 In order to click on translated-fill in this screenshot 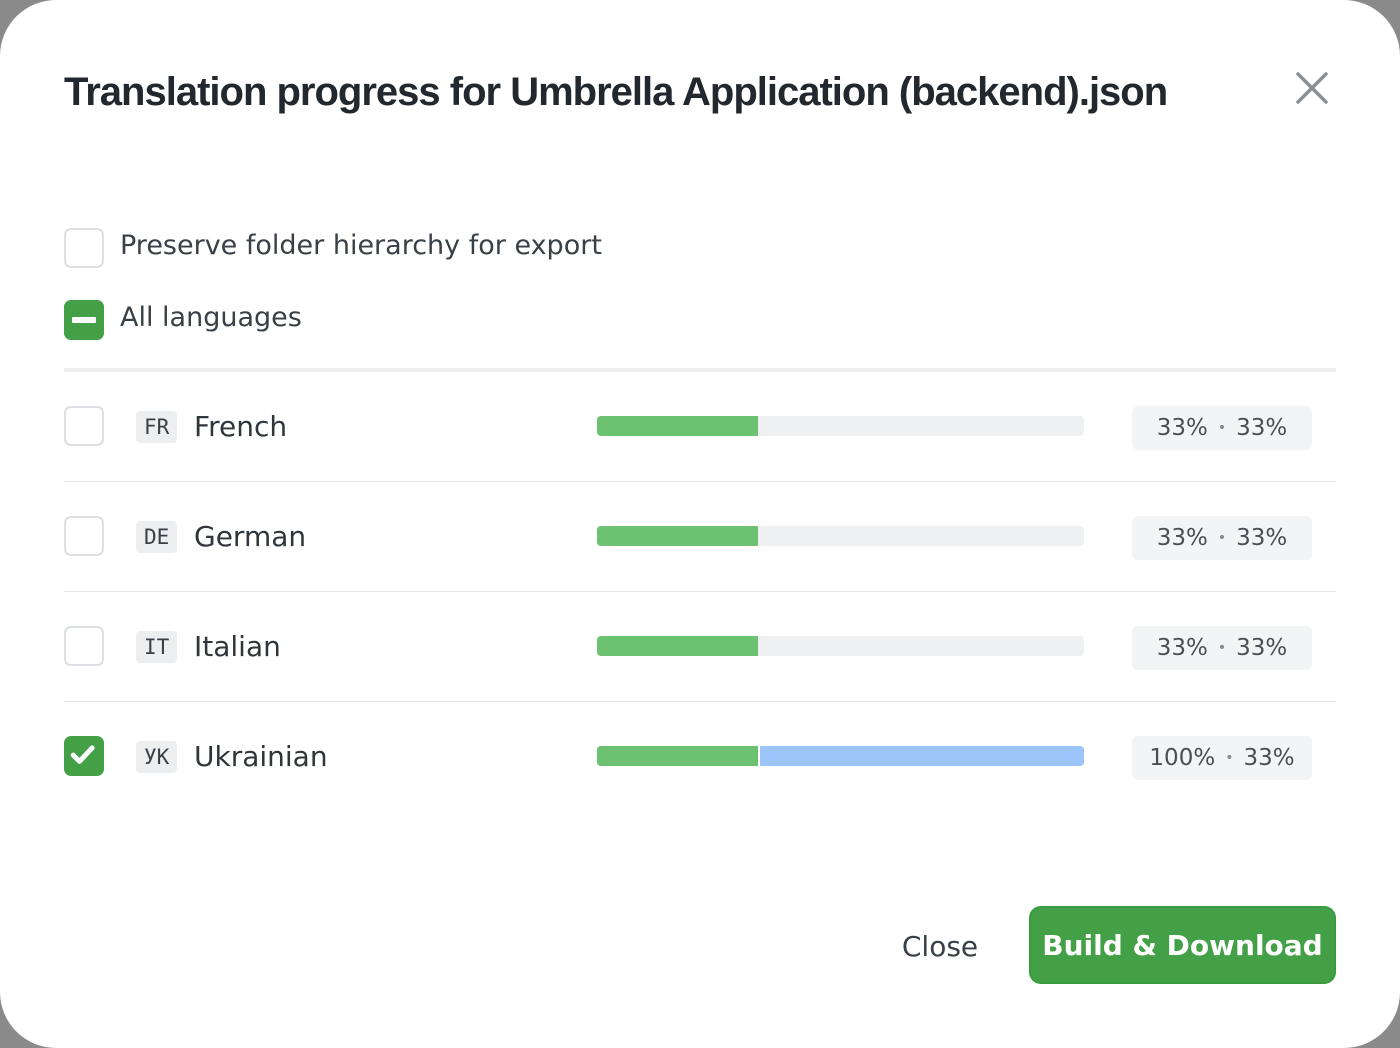, I will do `click(920, 756)`.